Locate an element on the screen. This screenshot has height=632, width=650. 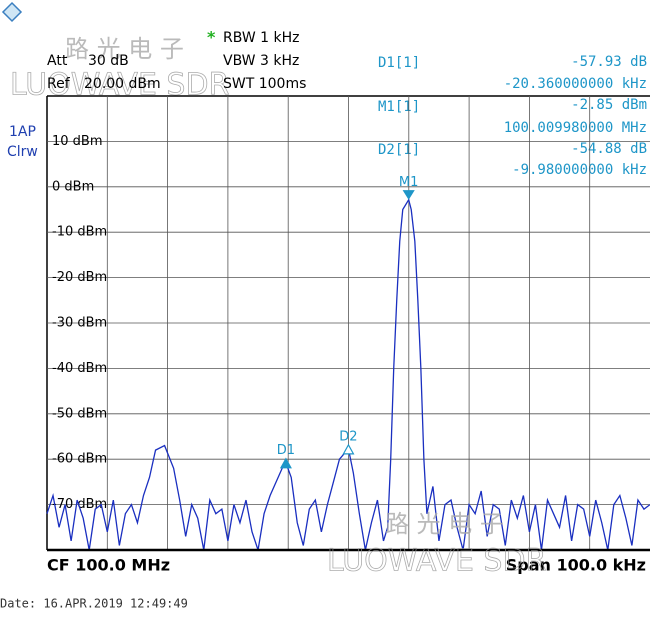
span: Span 100.0 kHz is located at coordinates (576, 565).